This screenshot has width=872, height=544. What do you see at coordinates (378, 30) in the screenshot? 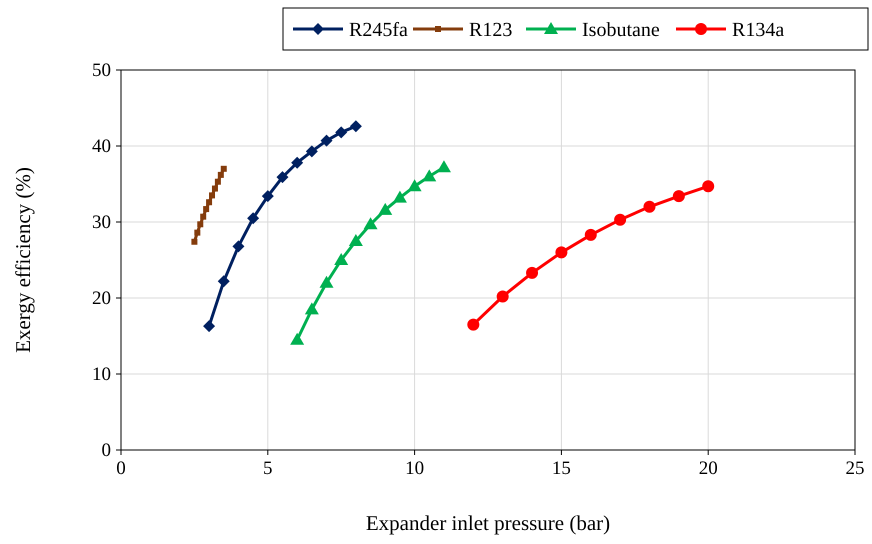
I see `legend-label: R245fa` at bounding box center [378, 30].